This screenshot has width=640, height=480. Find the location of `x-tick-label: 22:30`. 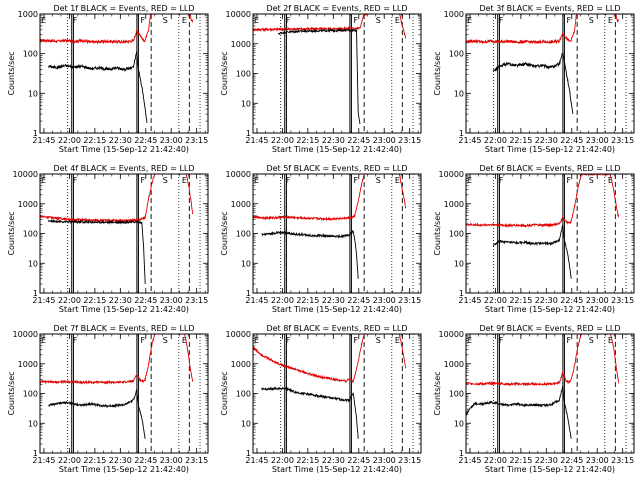

x-tick-label: 22:30 is located at coordinates (120, 460).